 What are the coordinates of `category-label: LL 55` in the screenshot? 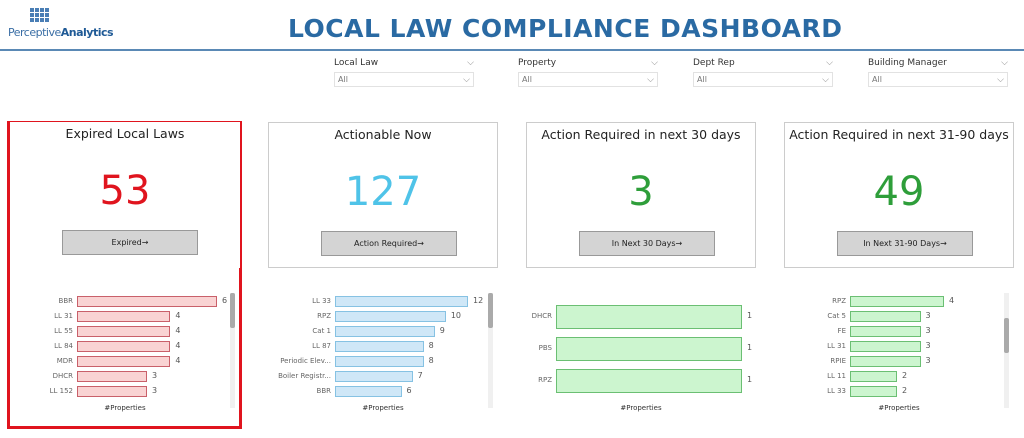 It's located at (63, 330).